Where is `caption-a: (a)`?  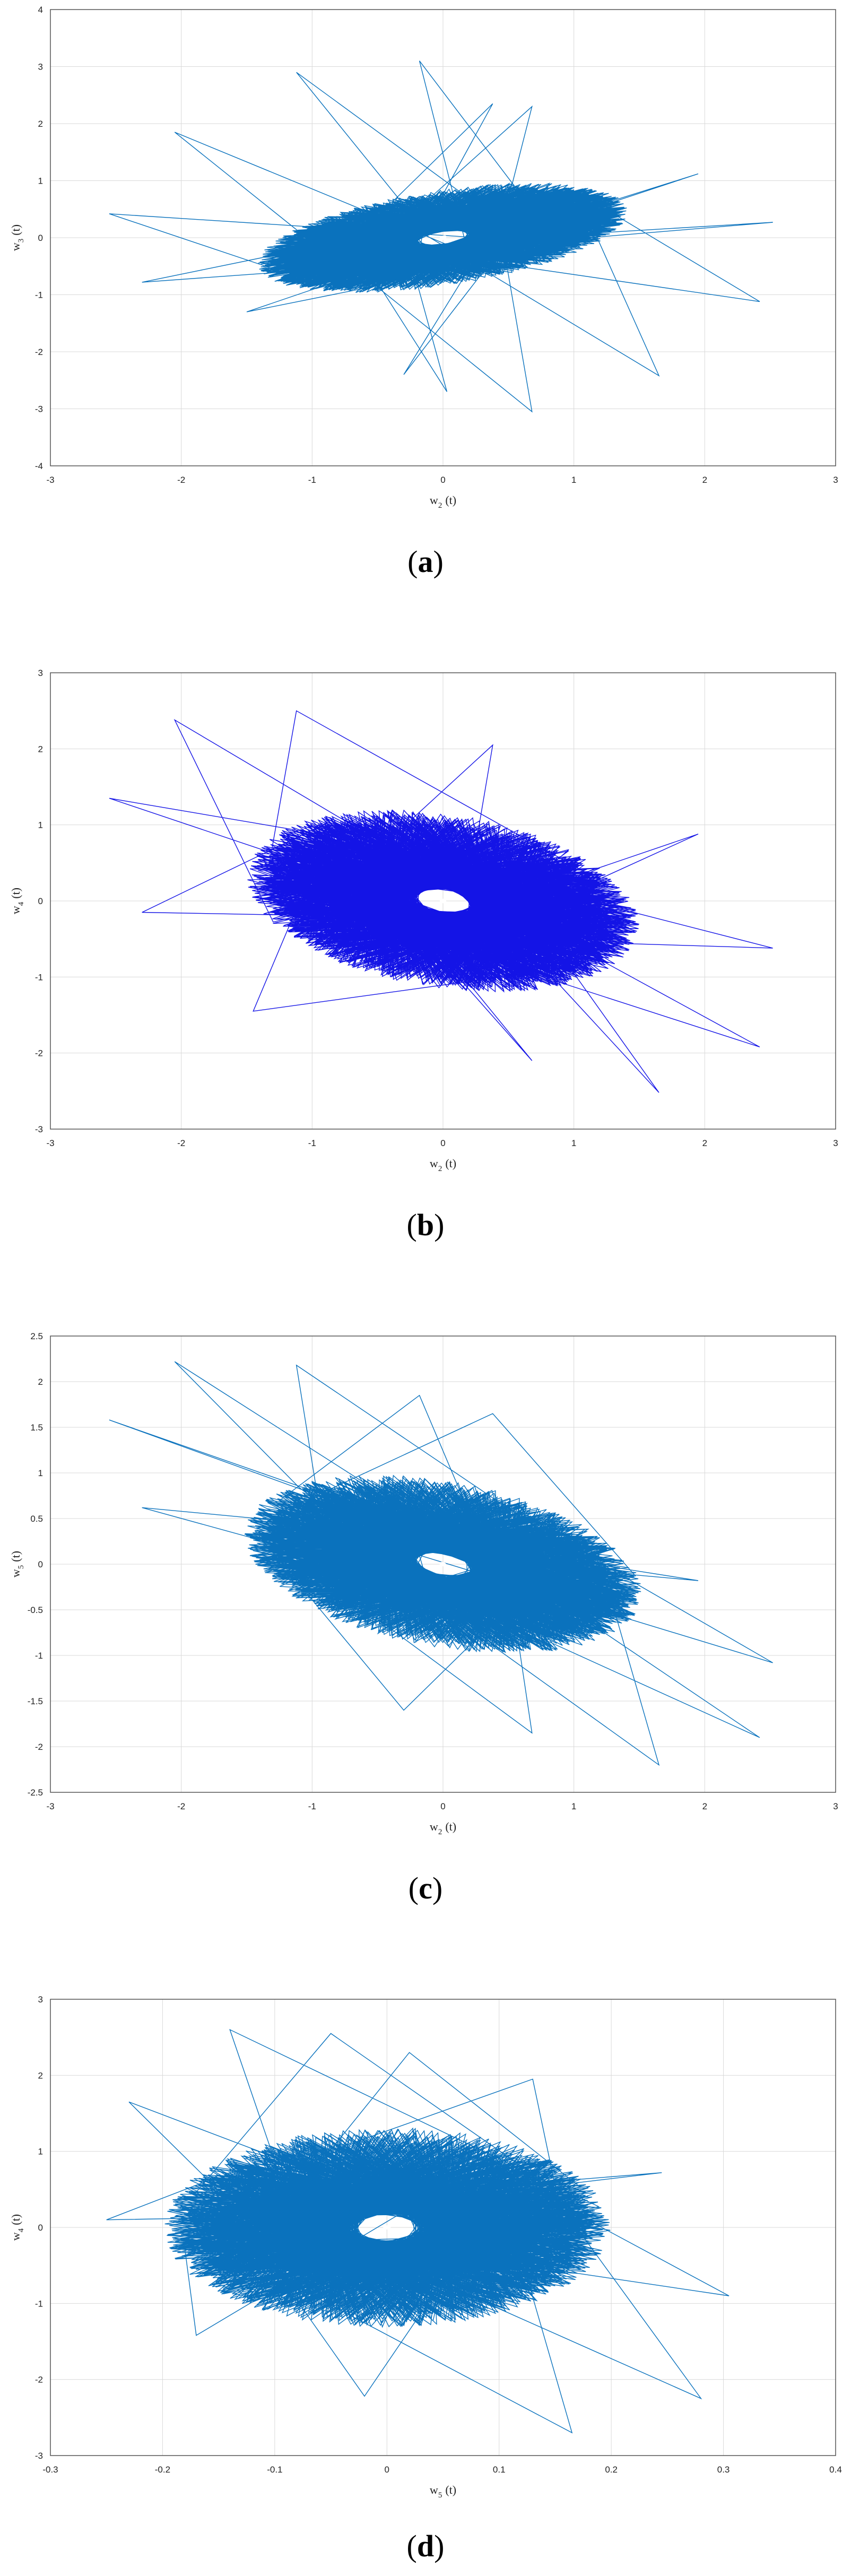
caption-a: (a) is located at coordinates (425, 561).